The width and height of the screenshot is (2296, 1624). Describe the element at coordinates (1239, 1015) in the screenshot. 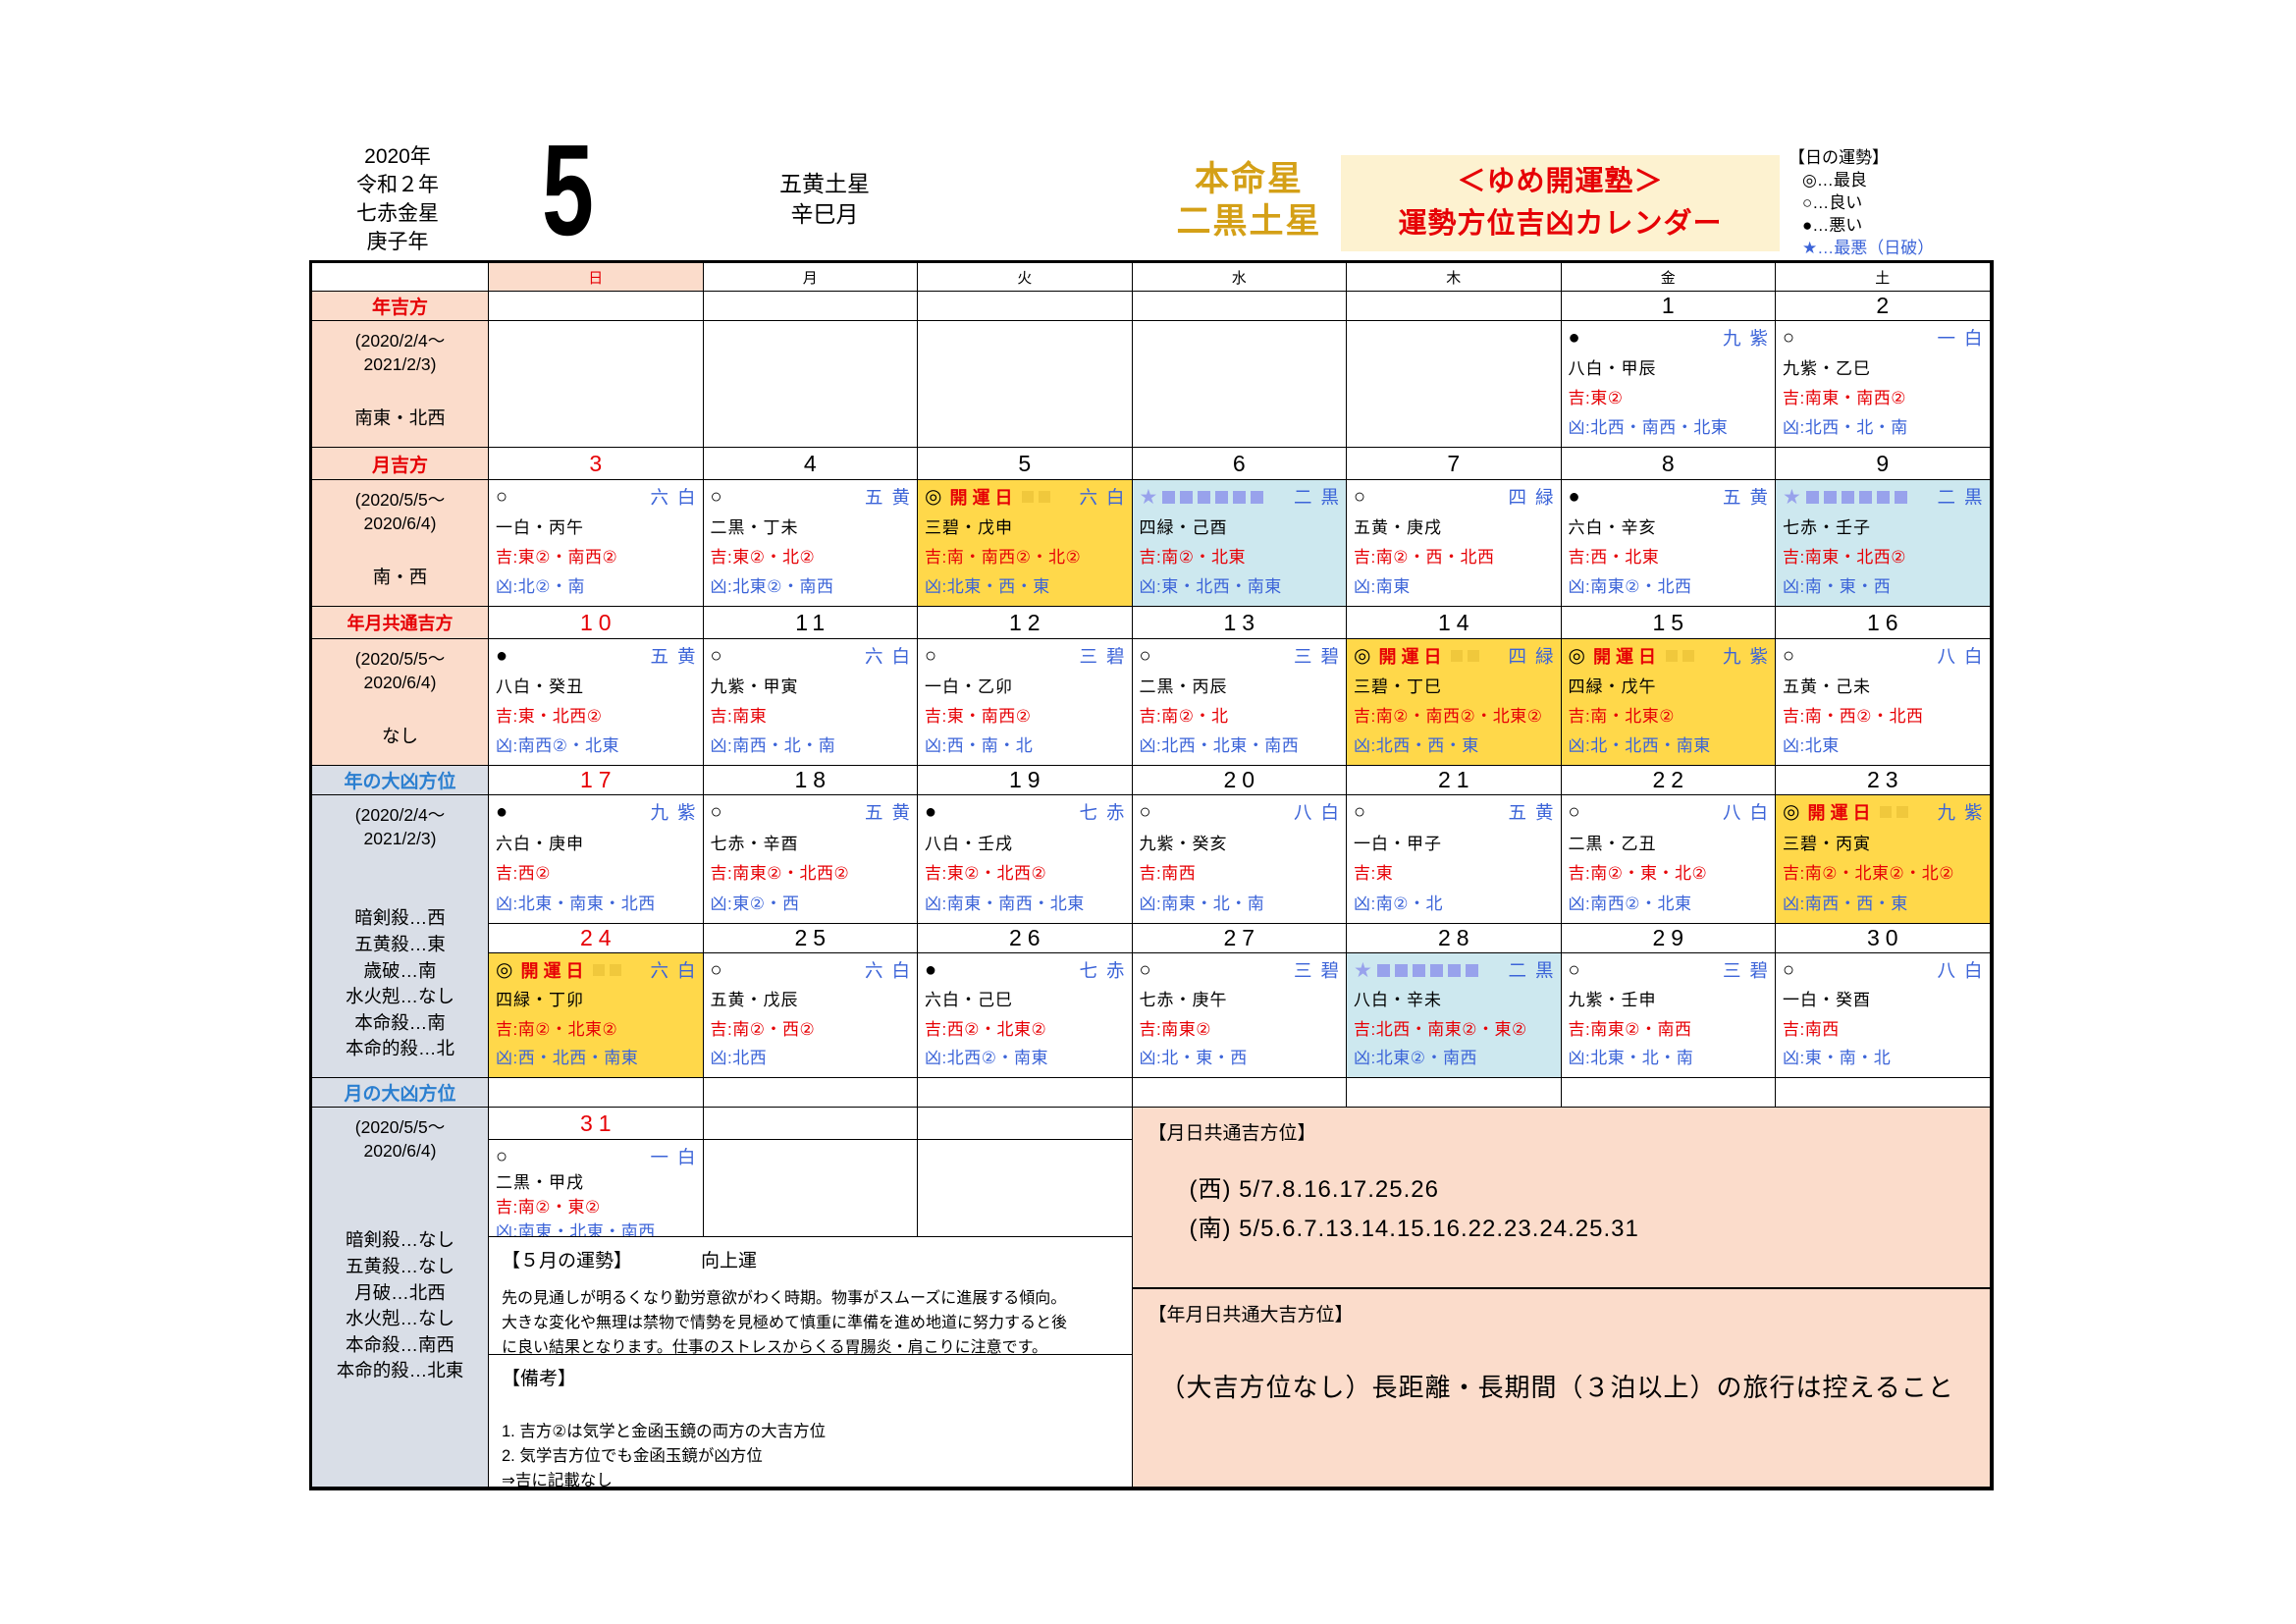

I see `day-cell: ○ 三碧 七赤・庚午 吉:南東② 凶:北・東・西` at that location.